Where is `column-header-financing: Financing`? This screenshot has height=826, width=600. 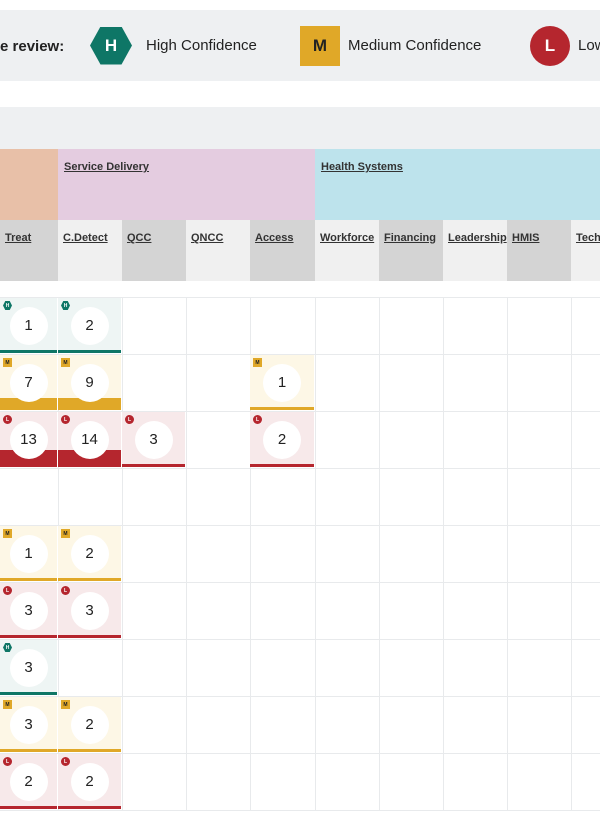 column-header-financing: Financing is located at coordinates (411, 250).